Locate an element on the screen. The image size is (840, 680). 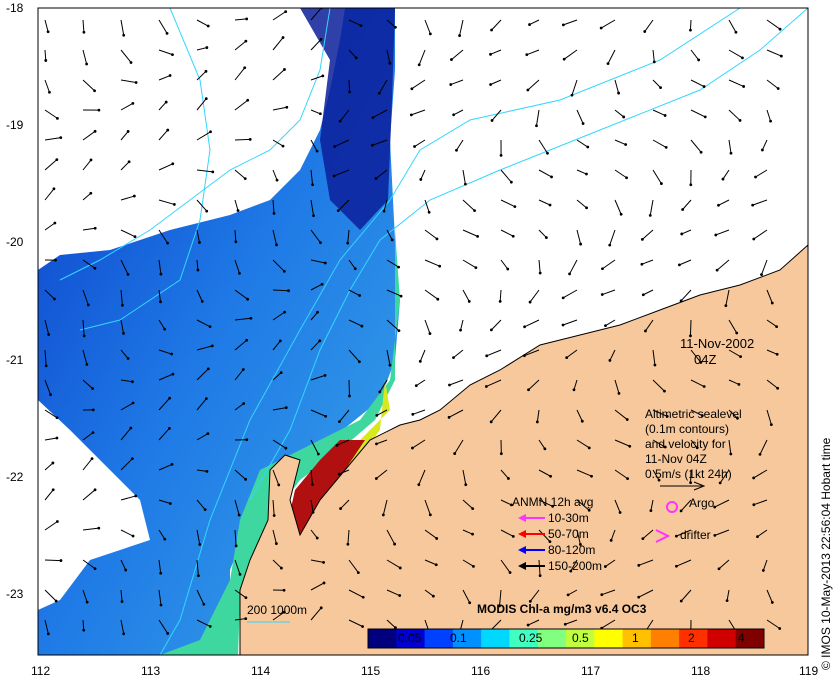
colorbar-tick: 1 is located at coordinates (635, 638).